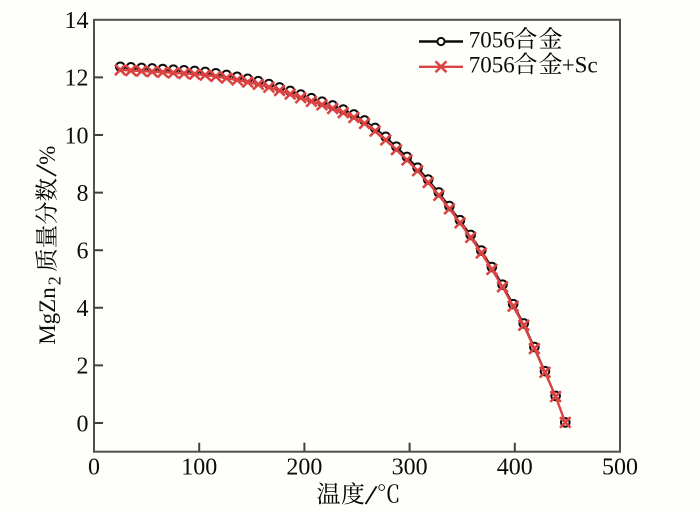 The height and width of the screenshot is (514, 700). I want to click on svg-text: 4, so click(83, 309).